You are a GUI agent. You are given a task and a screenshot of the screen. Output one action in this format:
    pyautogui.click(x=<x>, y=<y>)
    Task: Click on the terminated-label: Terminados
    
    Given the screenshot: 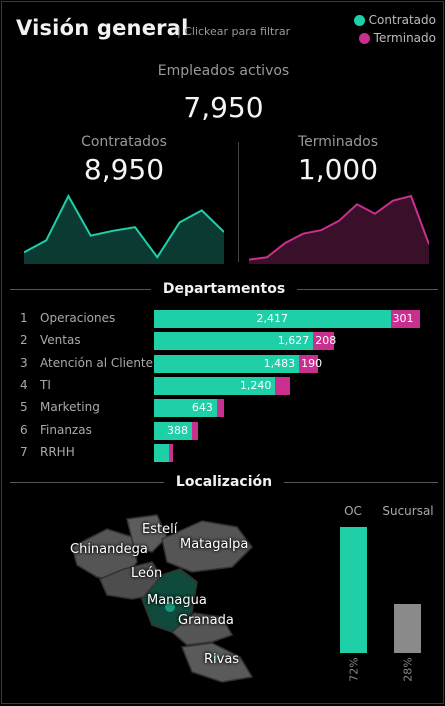 What is the action you would take?
    pyautogui.click(x=338, y=142)
    